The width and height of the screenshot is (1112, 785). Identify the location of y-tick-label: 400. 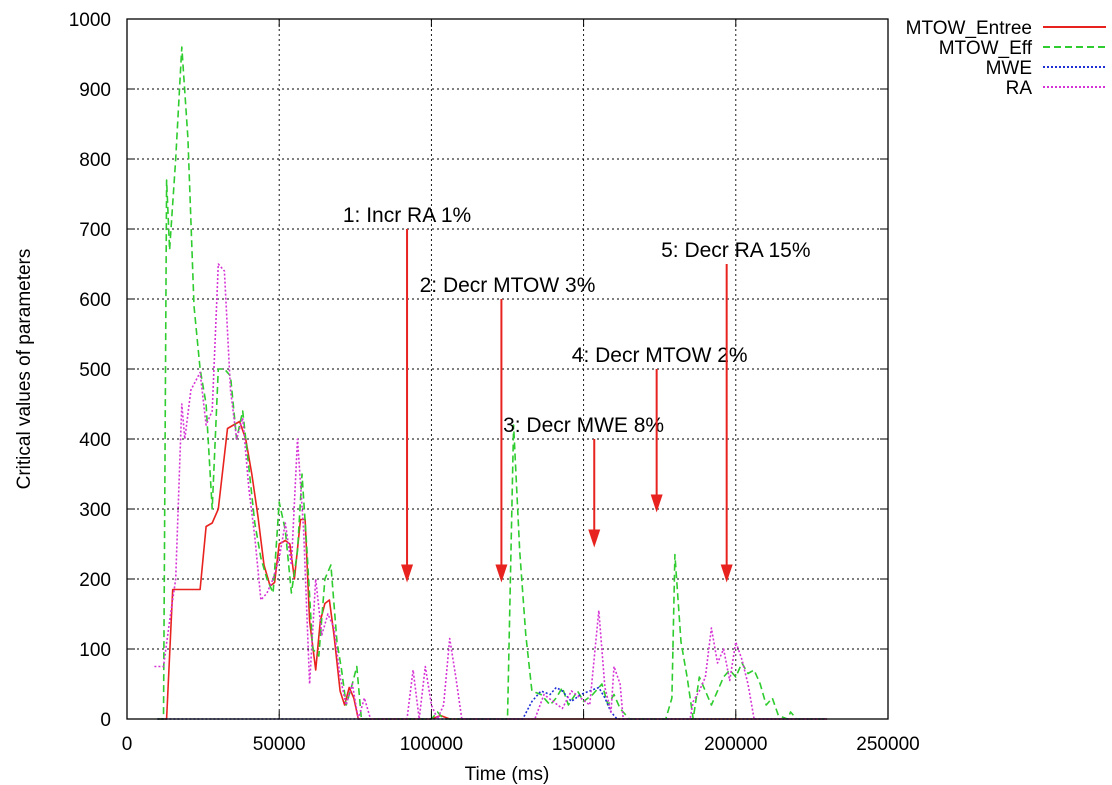
(95, 440).